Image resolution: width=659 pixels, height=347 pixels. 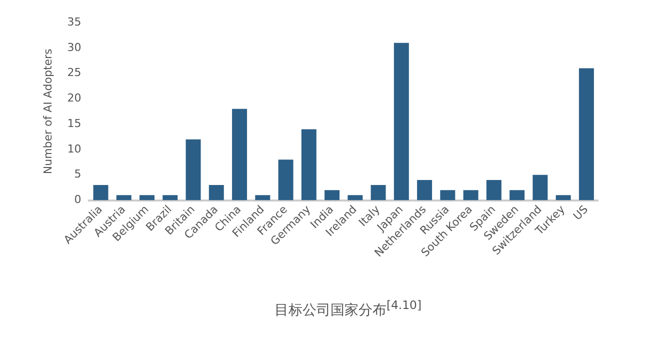 What do you see at coordinates (78, 174) in the screenshot?
I see `y-tick-label: 5` at bounding box center [78, 174].